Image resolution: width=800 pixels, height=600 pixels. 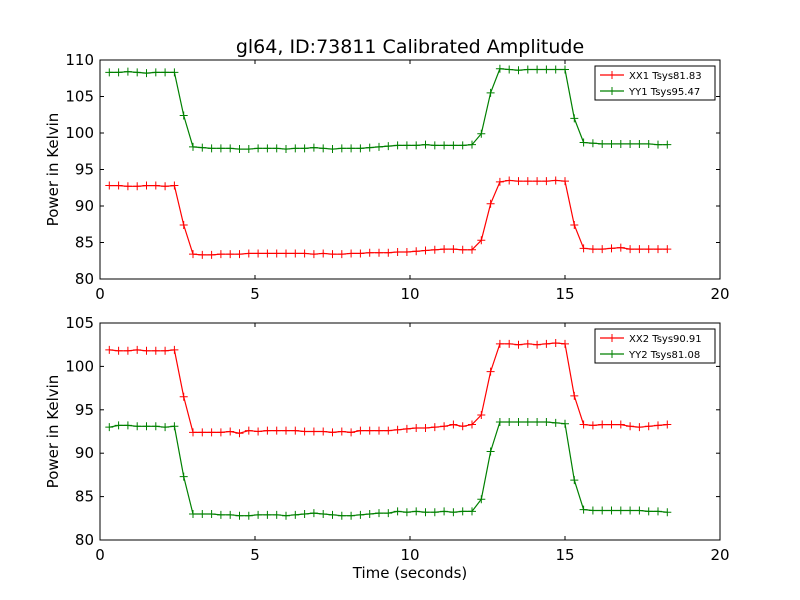 I want to click on y-tick-label: 95, so click(x=84, y=410).